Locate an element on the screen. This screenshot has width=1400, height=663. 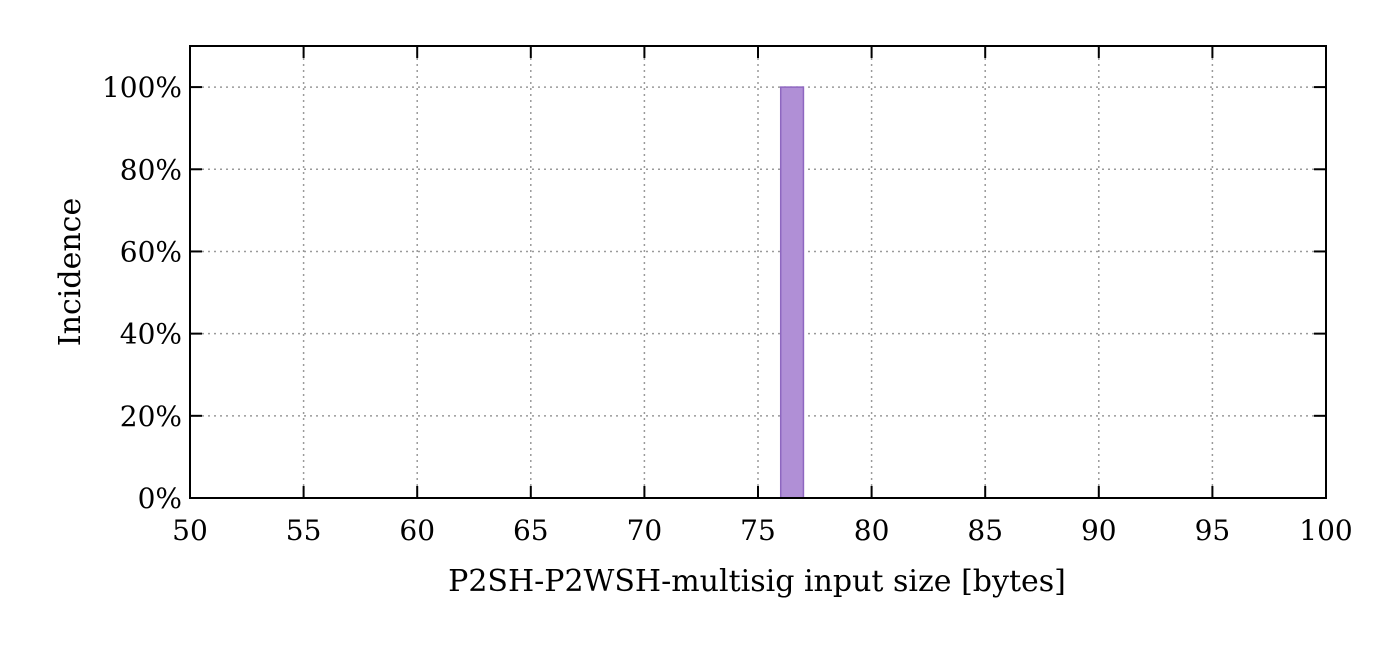
x-tick-label: 80 is located at coordinates (872, 530).